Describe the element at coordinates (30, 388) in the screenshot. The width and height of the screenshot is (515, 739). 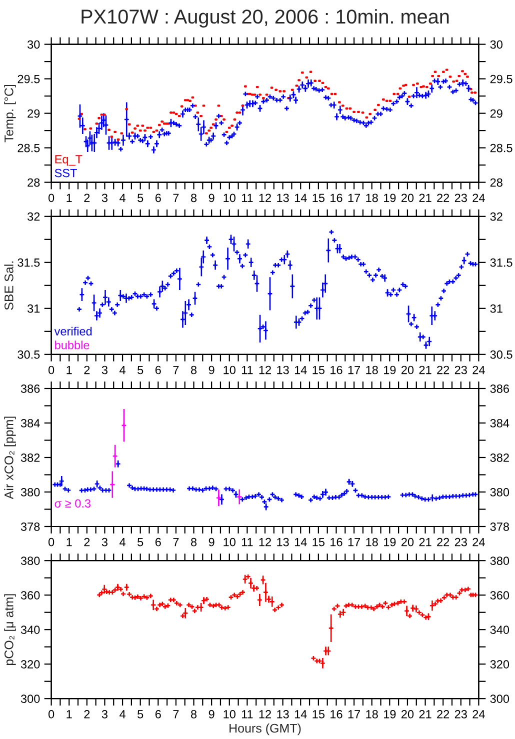
I see `y-tick-label: 386` at that location.